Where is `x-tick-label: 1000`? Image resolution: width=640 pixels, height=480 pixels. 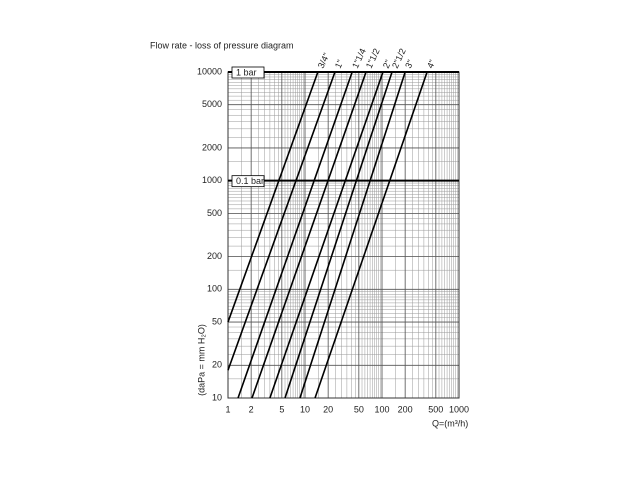 x-tick-label: 1000 is located at coordinates (459, 409).